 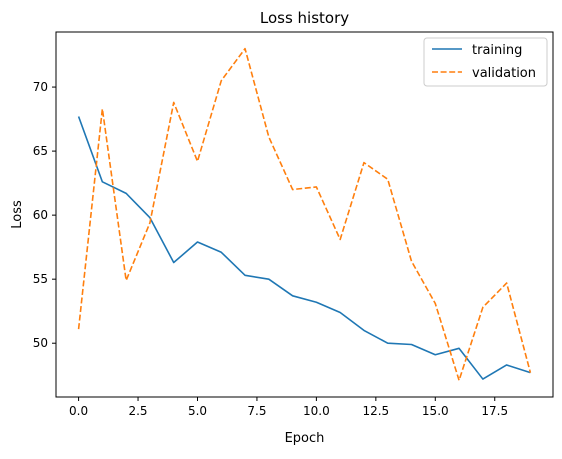 What do you see at coordinates (17, 214) in the screenshot?
I see `y-axis-label: Loss` at bounding box center [17, 214].